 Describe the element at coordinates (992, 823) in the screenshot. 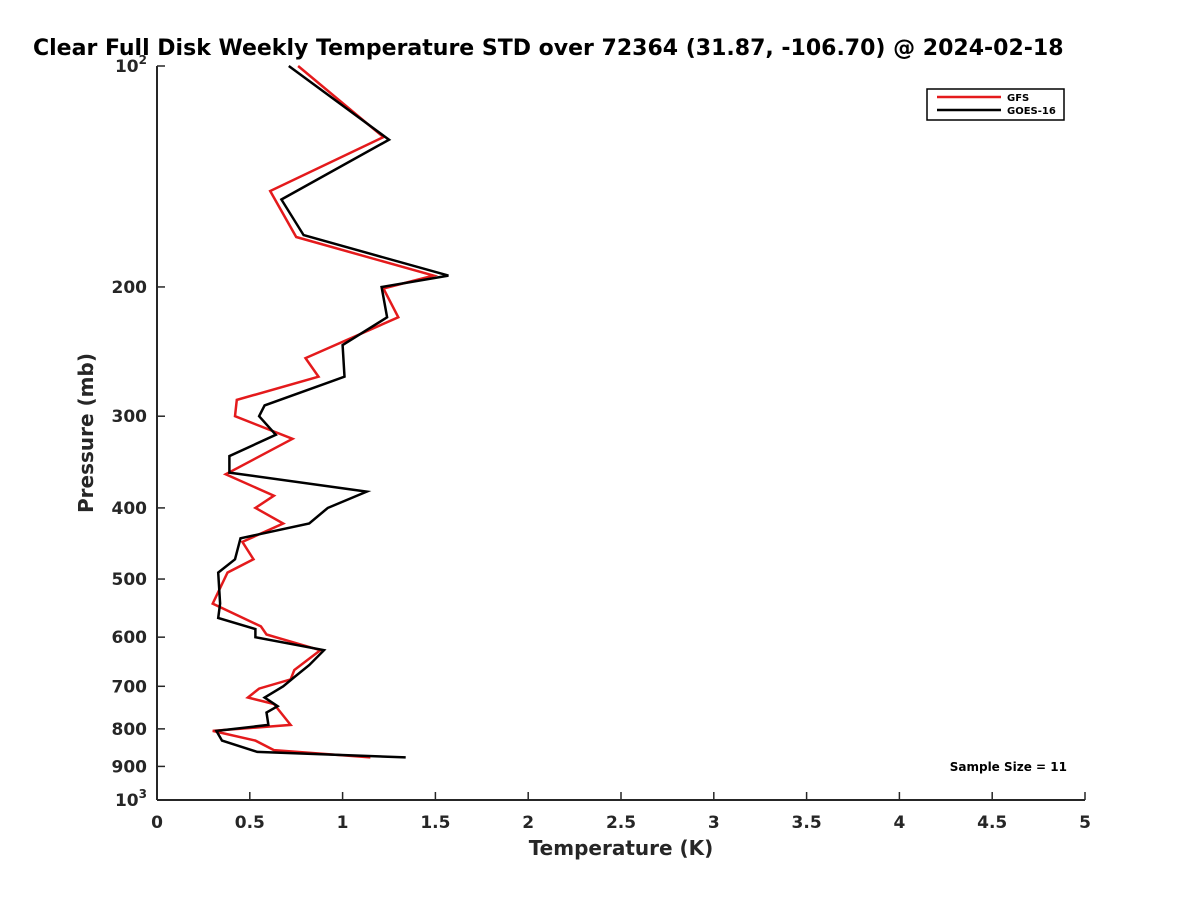

I see `x-tick-label: 4.5` at that location.